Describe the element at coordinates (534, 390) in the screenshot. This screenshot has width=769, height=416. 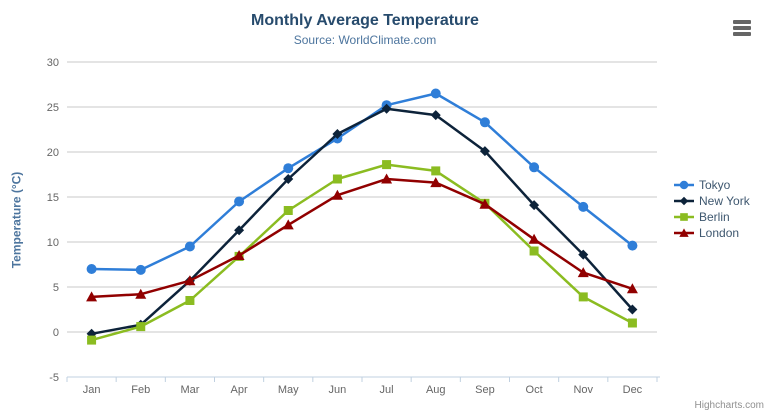
I see `x-axis-label: Oct` at that location.